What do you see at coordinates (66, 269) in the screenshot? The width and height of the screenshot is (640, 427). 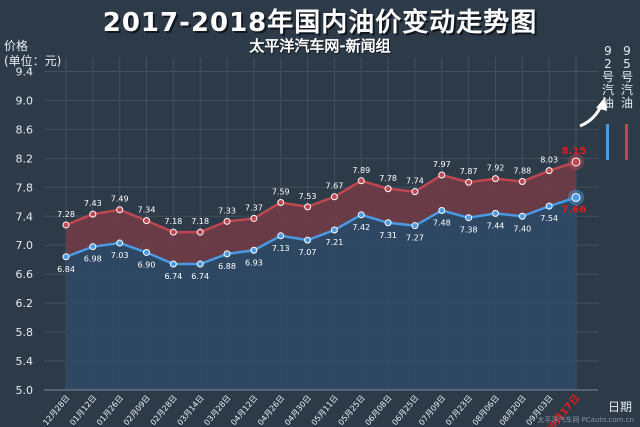 I see `data-label-92: 6.84` at bounding box center [66, 269].